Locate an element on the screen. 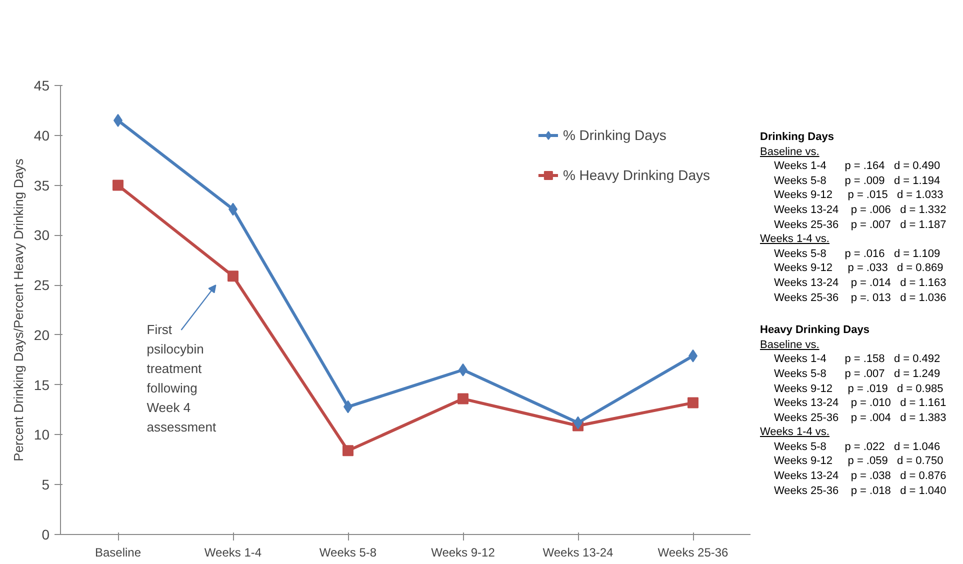 The height and width of the screenshot is (564, 963). y-tick-label: 25 is located at coordinates (42, 285).